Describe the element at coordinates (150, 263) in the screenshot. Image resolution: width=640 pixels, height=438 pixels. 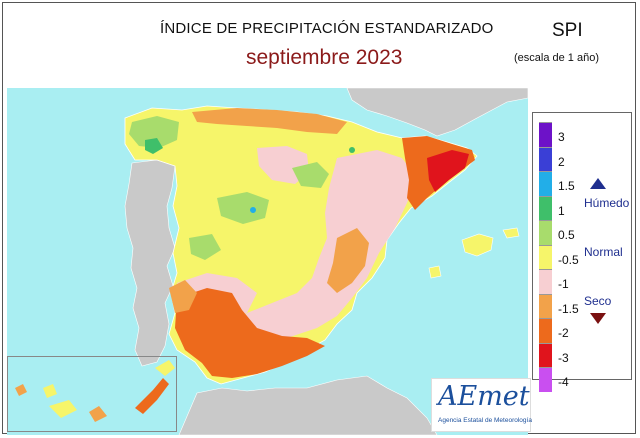
I see `portugal-land` at that location.